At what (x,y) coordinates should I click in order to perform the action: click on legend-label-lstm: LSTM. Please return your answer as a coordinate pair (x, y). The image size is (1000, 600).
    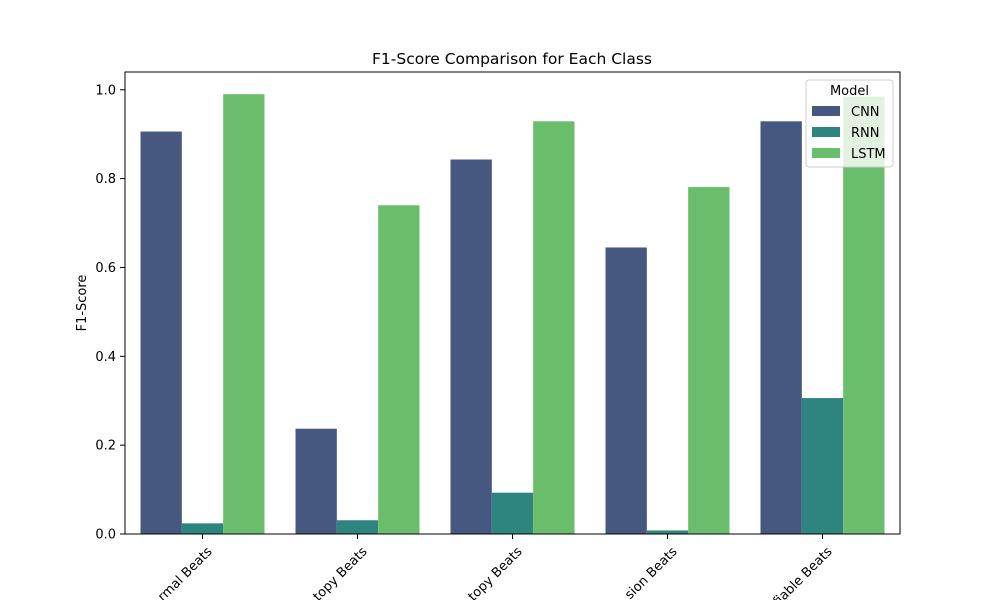
    Looking at the image, I should click on (868, 154).